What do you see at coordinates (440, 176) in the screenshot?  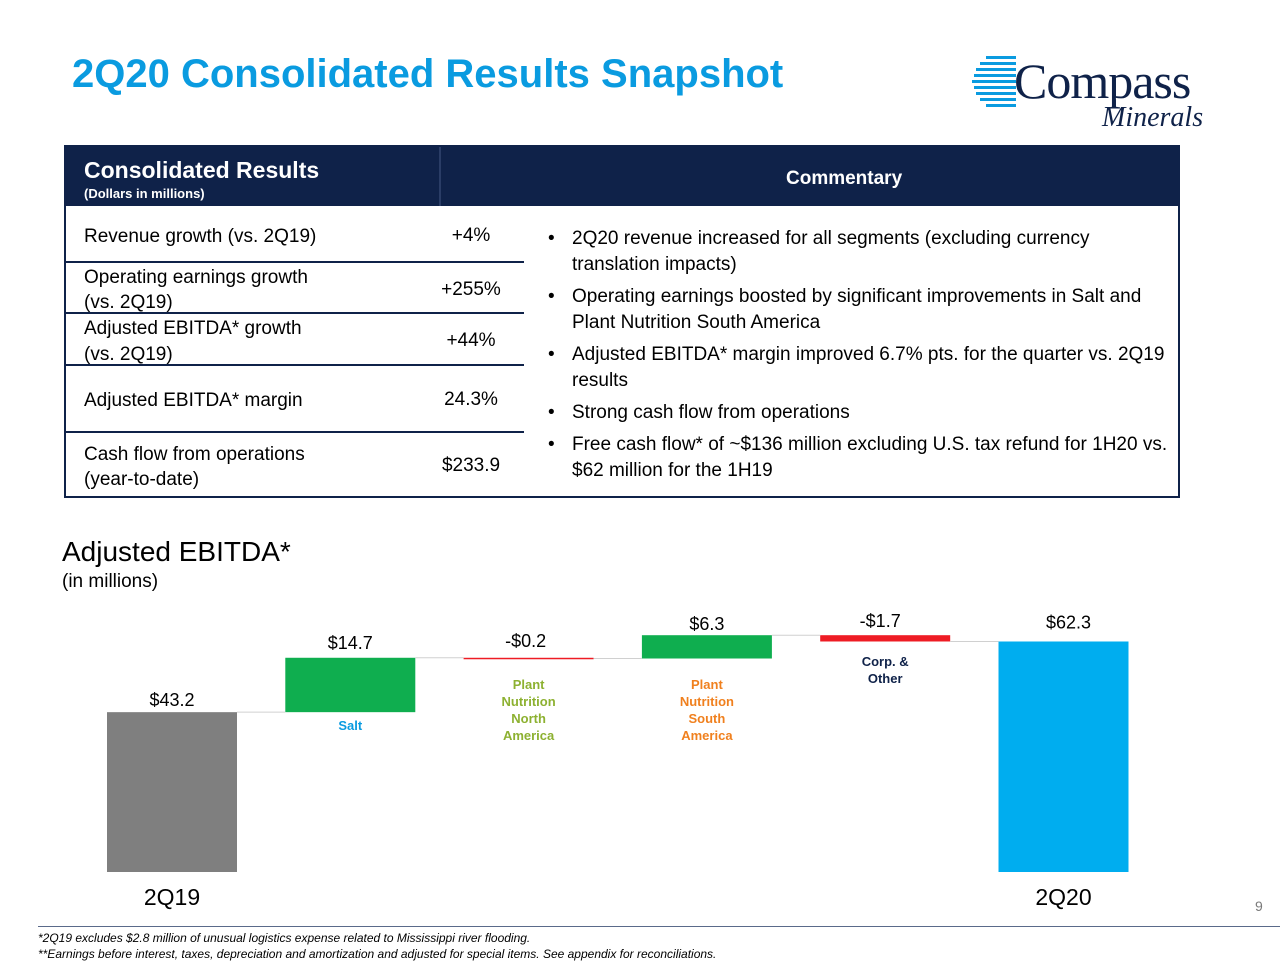 I see `header-divider` at bounding box center [440, 176].